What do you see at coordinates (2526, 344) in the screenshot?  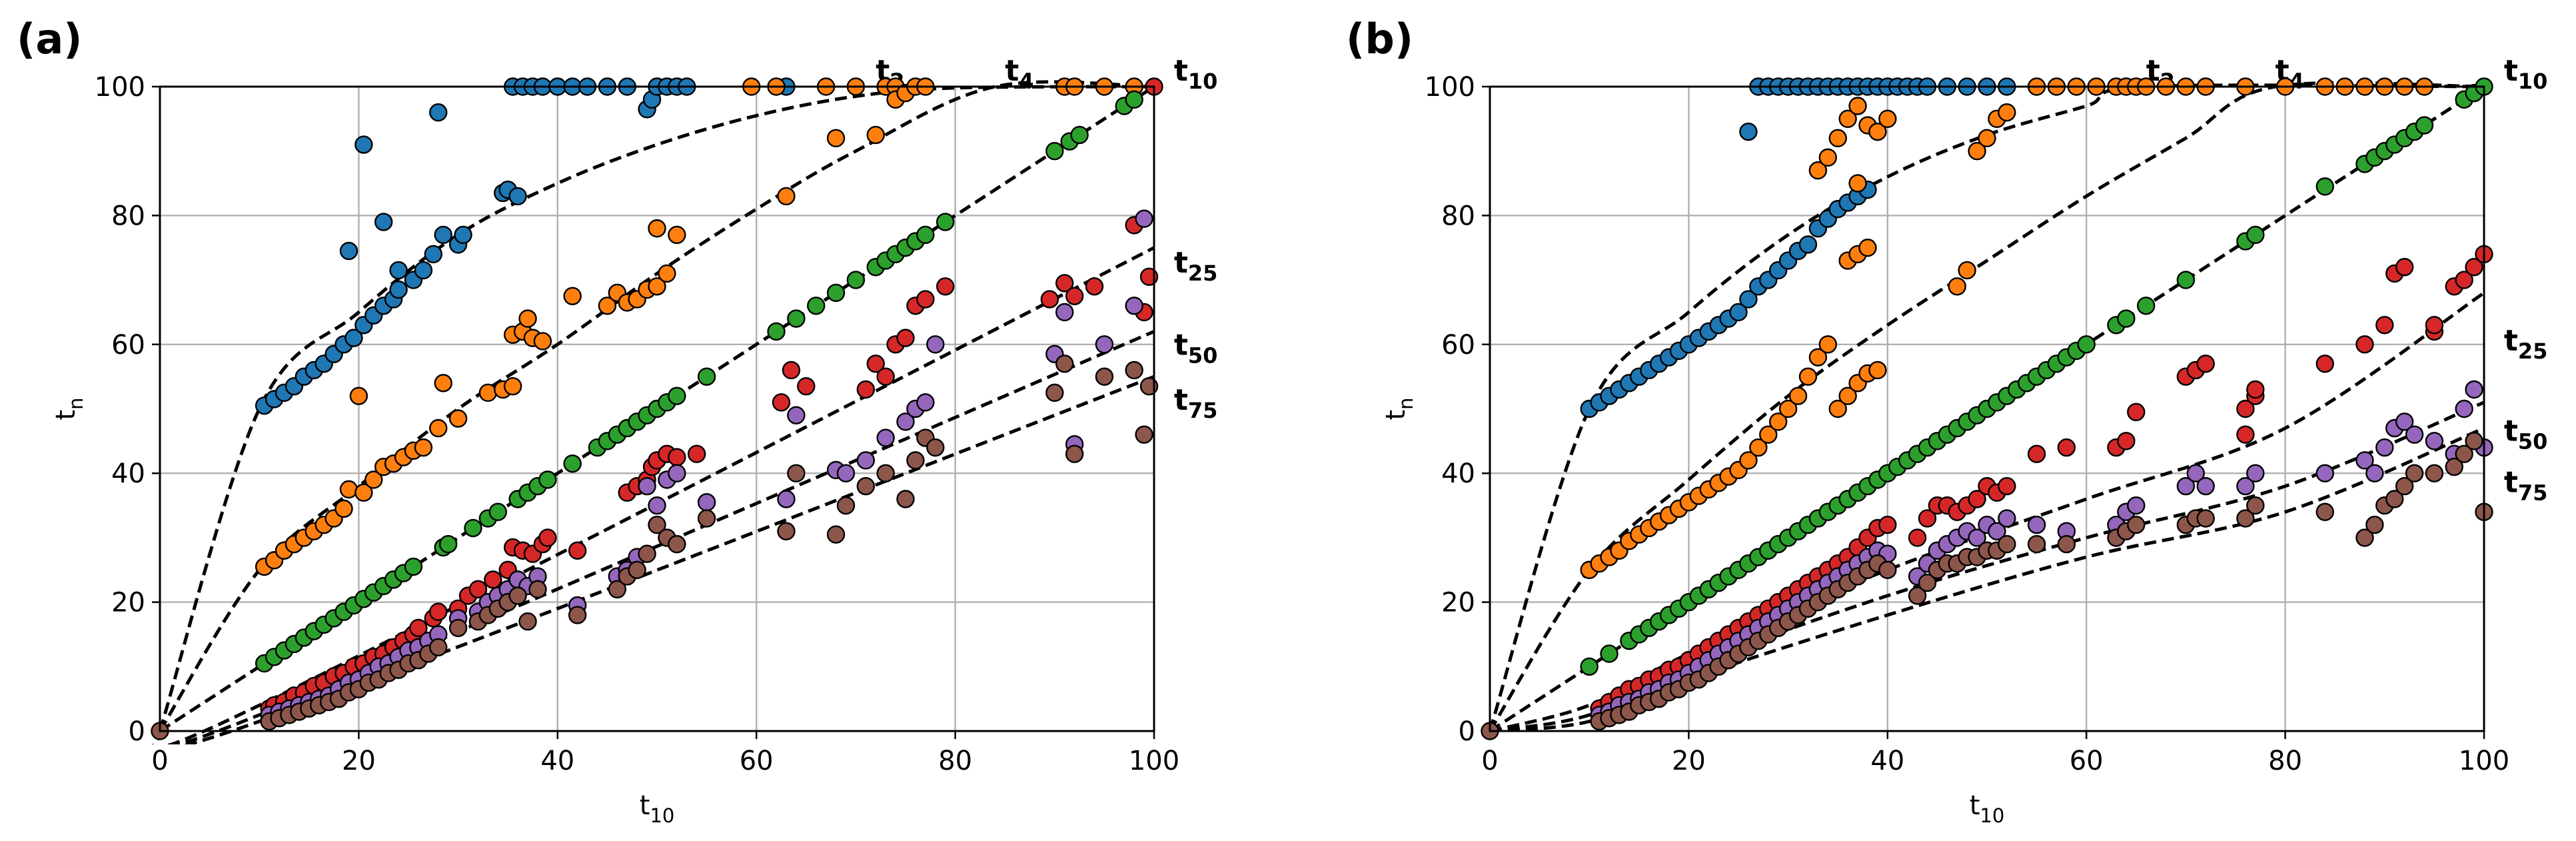 I see `curve-label-t25: t25` at bounding box center [2526, 344].